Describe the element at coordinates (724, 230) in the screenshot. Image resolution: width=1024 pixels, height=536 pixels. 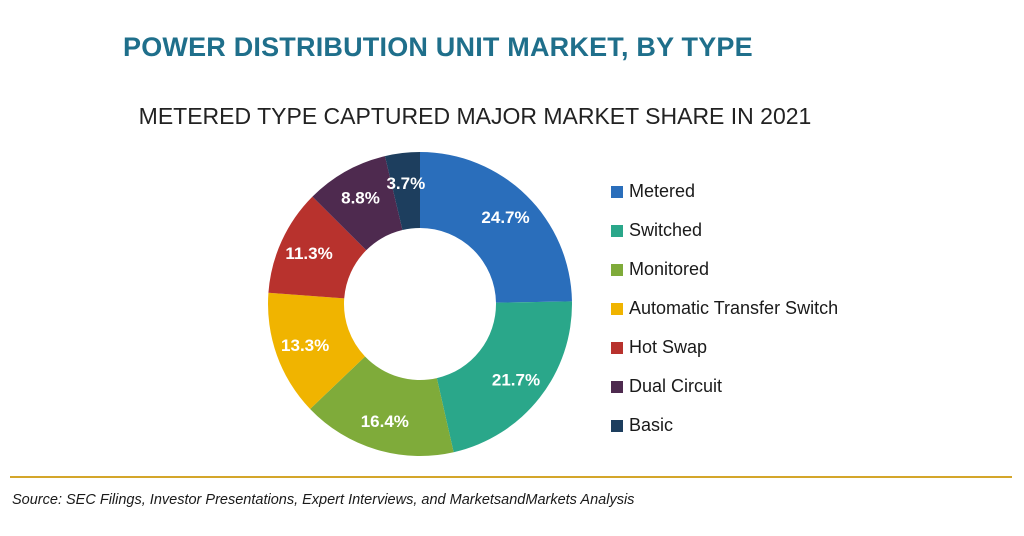
I see `legend-item-switched: Switched` at that location.